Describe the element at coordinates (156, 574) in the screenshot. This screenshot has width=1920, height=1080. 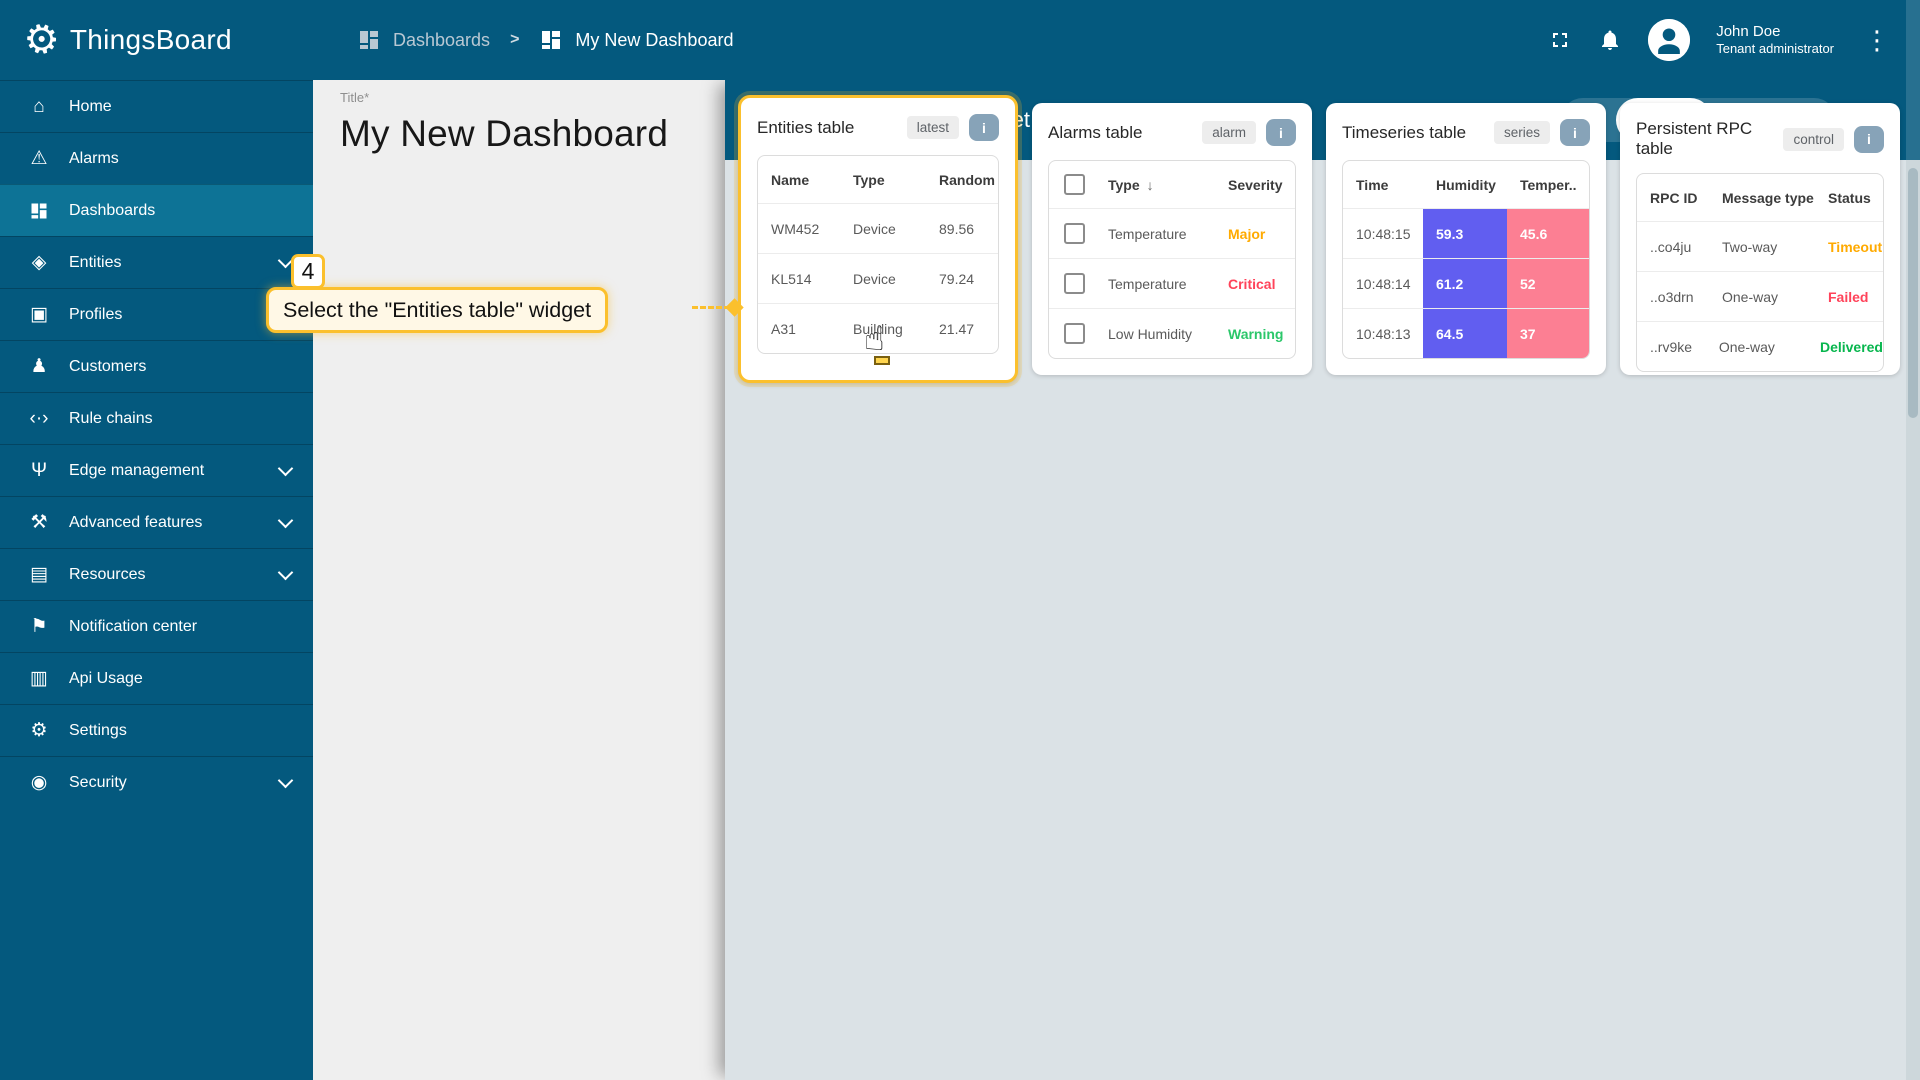
I see `sidebar-item-resources: ▤ Resources` at that location.